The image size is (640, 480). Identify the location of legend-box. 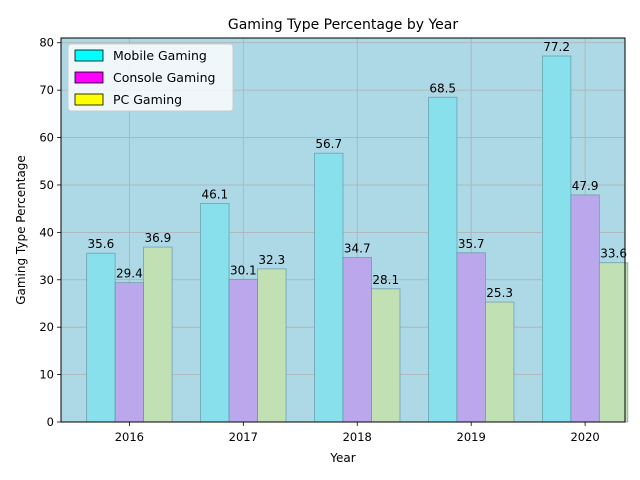
(150, 77).